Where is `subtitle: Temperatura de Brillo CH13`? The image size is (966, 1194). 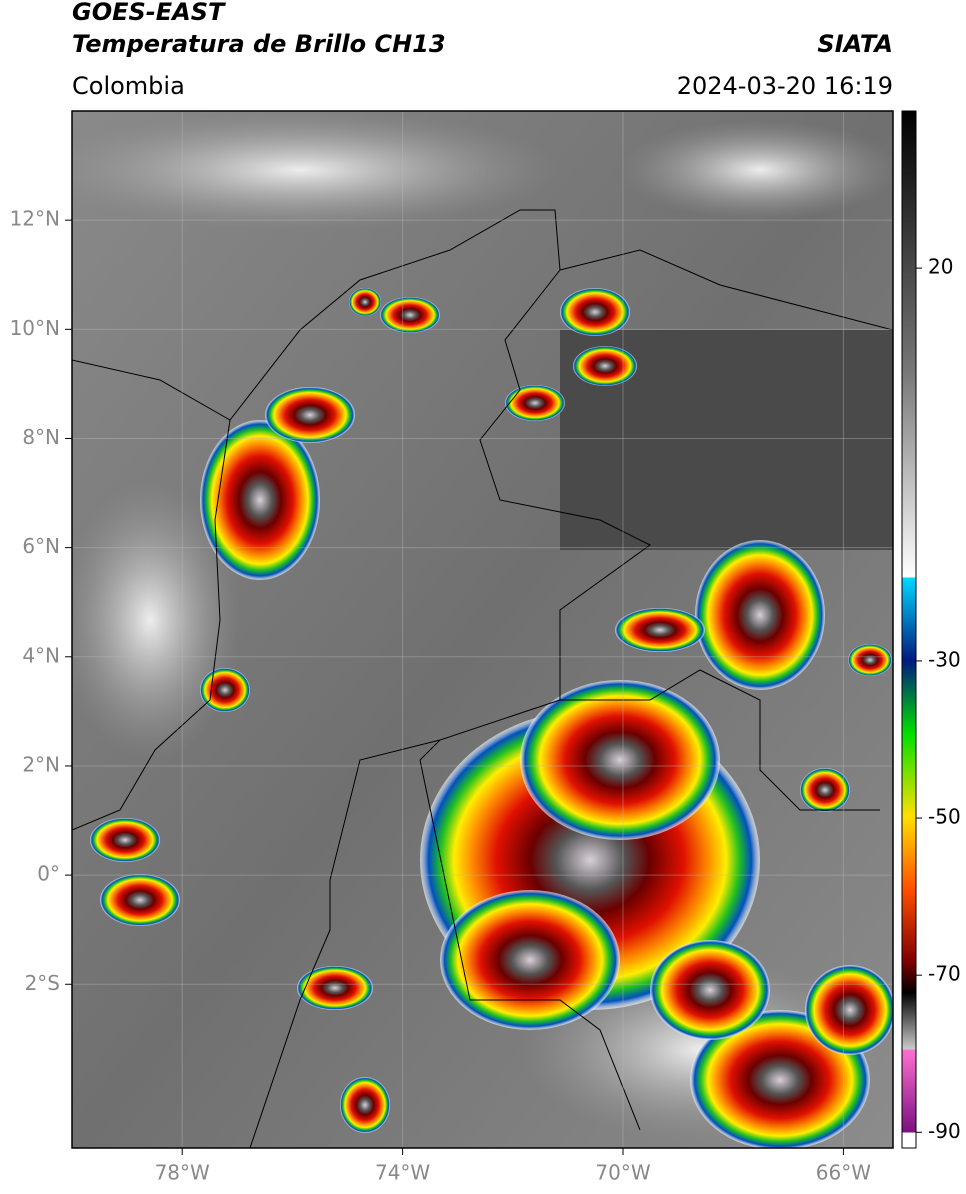 subtitle: Temperatura de Brillo CH13 is located at coordinates (259, 44).